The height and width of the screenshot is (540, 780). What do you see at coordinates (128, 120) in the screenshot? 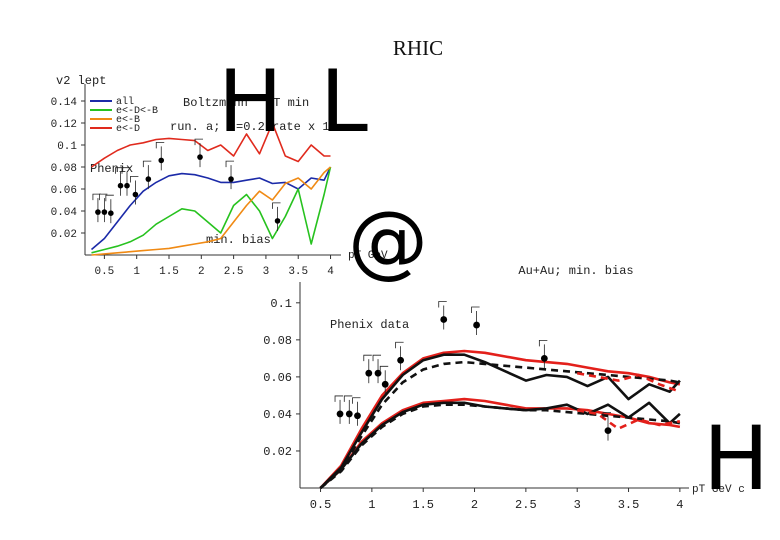
I see `legend-label: e<-B` at bounding box center [128, 120].